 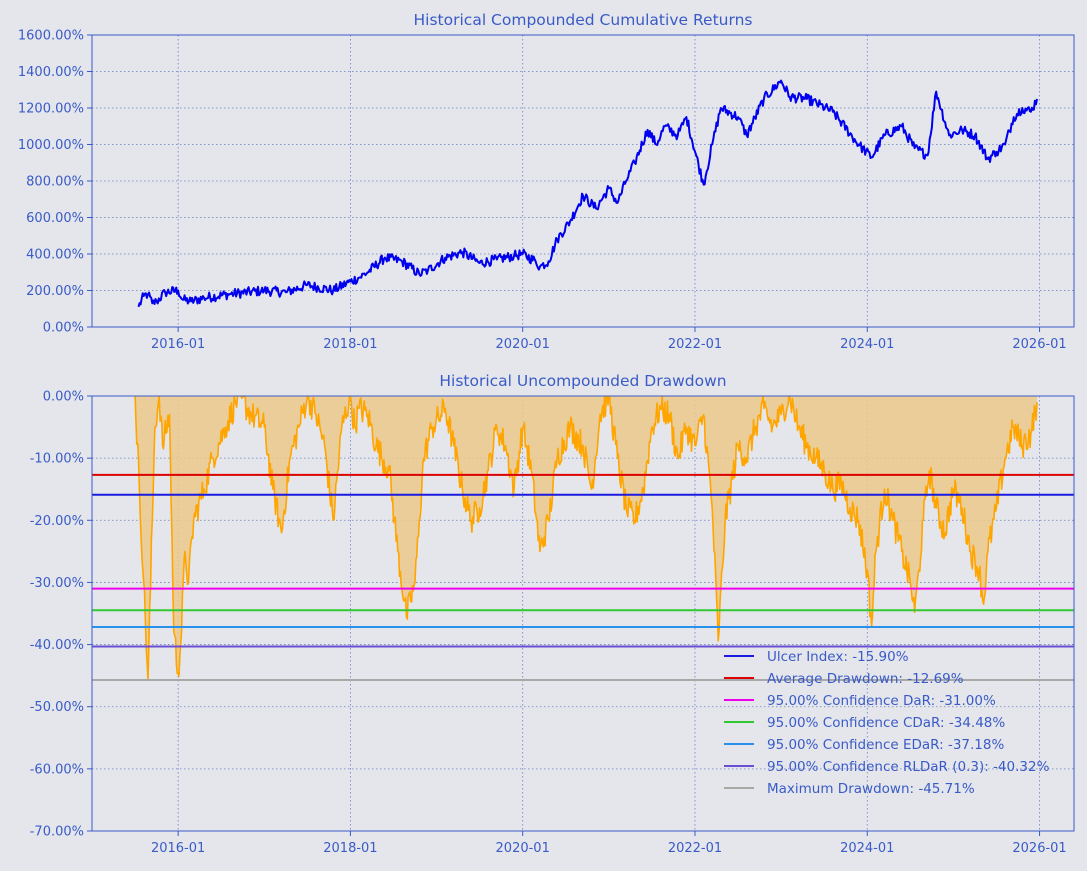 I want to click on y-tick-label: -10.00%, so click(x=57, y=459).